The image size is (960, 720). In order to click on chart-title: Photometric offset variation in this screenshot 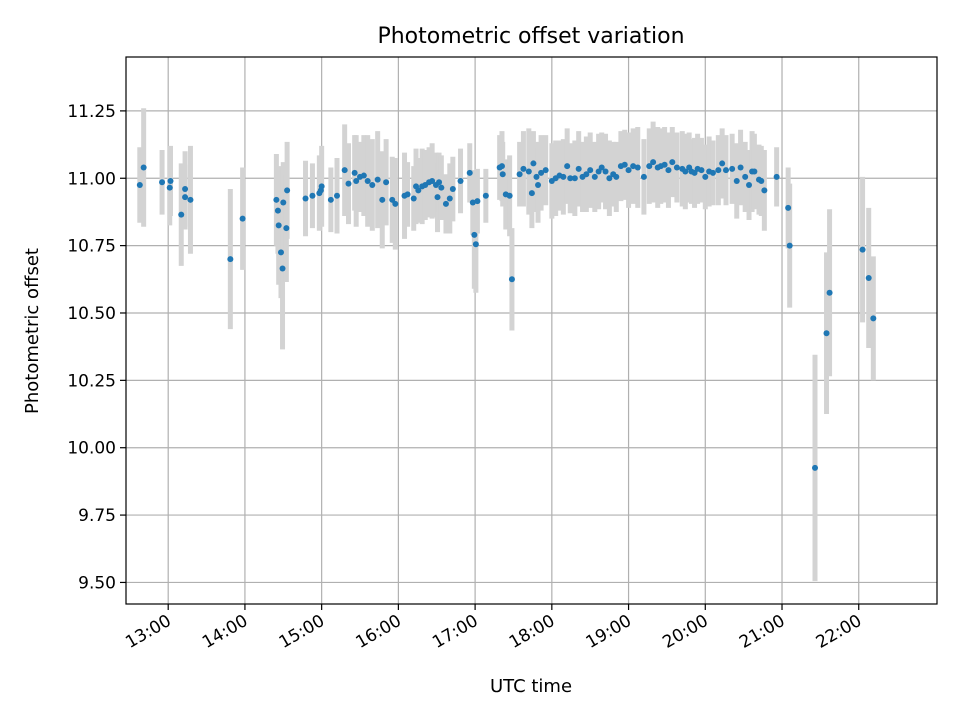, I will do `click(530, 36)`.